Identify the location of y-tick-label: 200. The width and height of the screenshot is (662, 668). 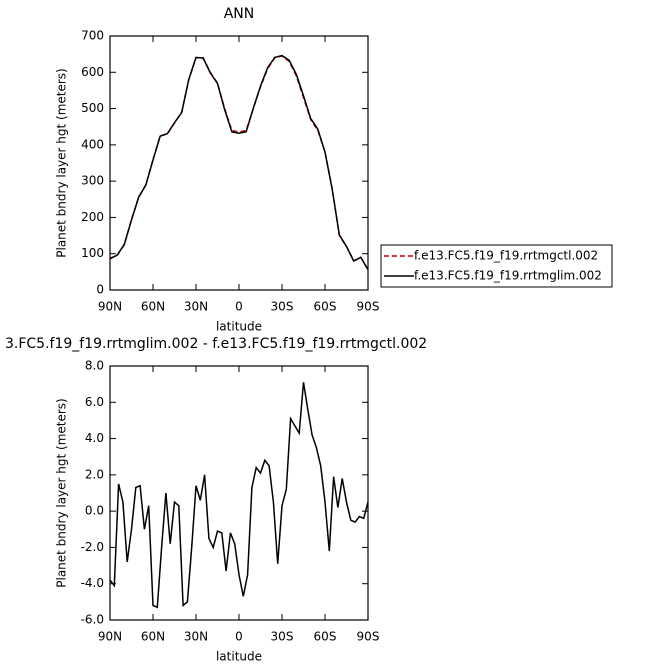
(92, 217).